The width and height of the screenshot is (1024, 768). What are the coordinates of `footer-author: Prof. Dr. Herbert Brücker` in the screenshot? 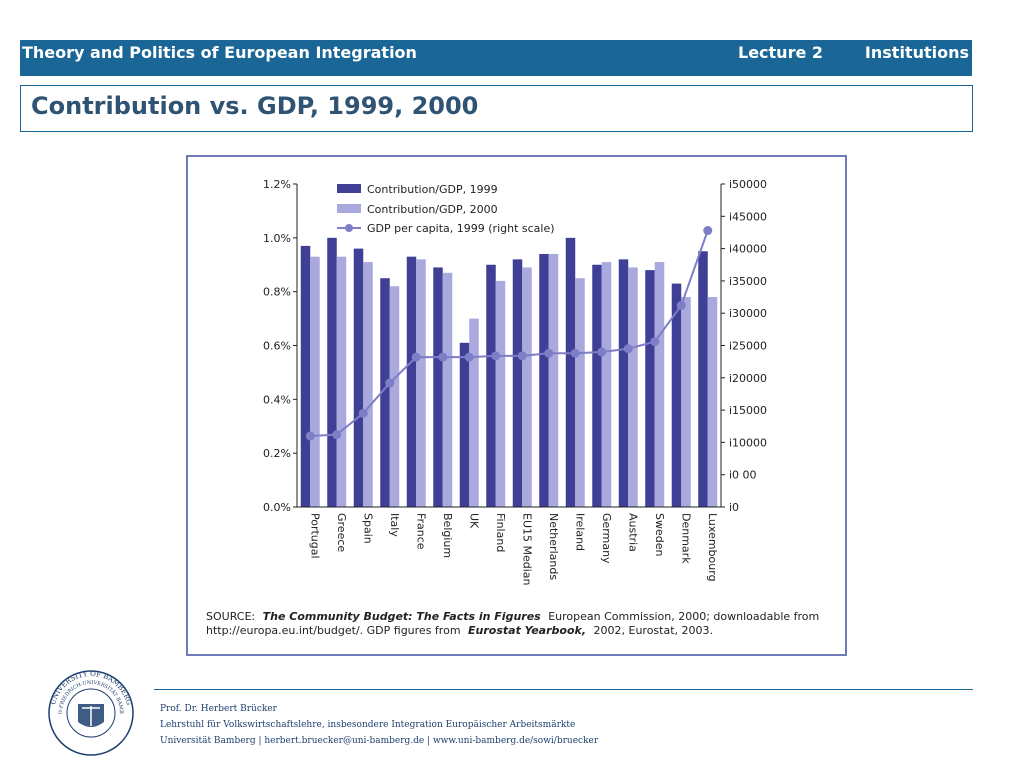 It's located at (218, 709).